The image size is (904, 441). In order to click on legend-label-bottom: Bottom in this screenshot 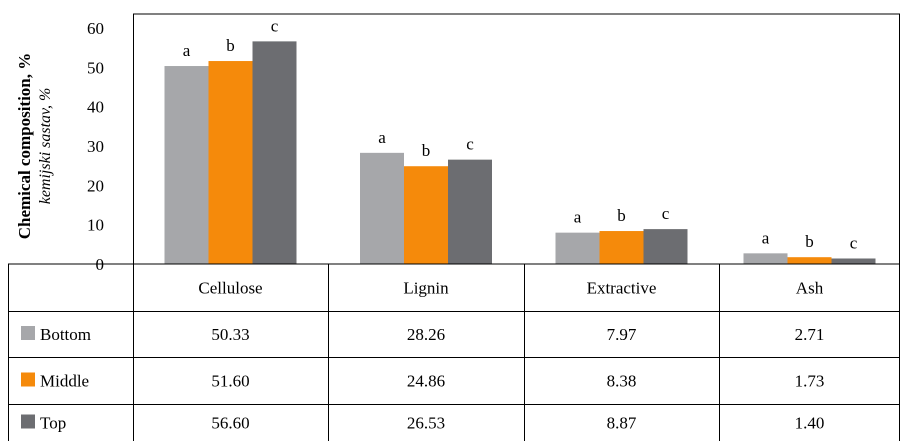, I will do `click(65, 334)`.